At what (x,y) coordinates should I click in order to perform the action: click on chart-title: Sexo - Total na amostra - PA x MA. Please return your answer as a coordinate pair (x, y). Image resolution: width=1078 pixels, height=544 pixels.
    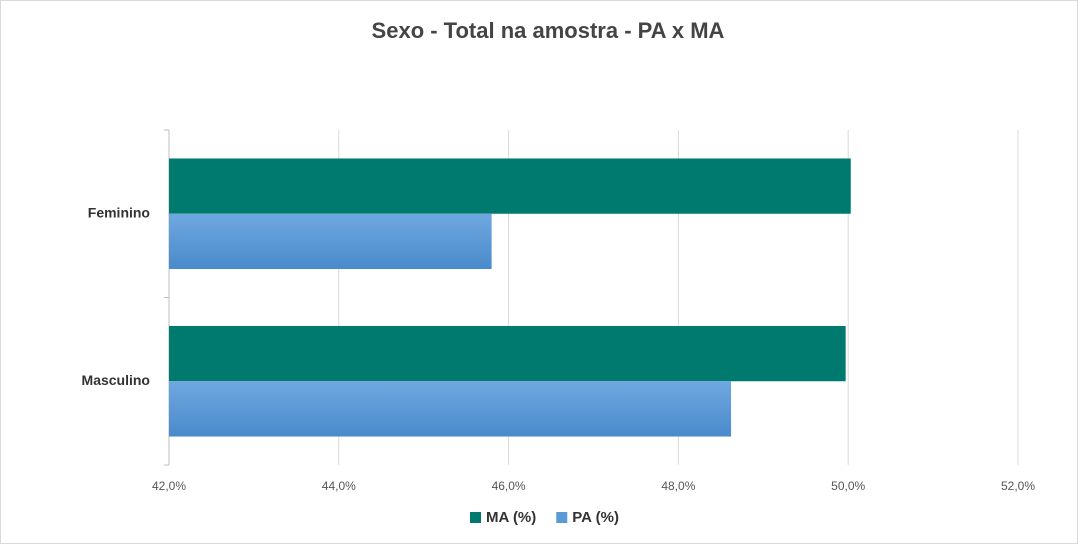
    Looking at the image, I should click on (548, 30).